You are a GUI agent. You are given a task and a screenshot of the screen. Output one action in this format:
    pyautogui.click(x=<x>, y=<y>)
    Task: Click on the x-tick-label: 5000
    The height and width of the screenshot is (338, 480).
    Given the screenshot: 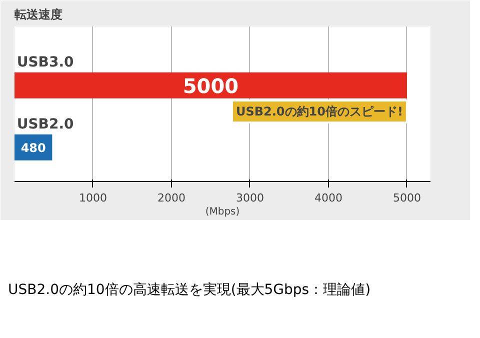 What is the action you would take?
    pyautogui.click(x=406, y=198)
    